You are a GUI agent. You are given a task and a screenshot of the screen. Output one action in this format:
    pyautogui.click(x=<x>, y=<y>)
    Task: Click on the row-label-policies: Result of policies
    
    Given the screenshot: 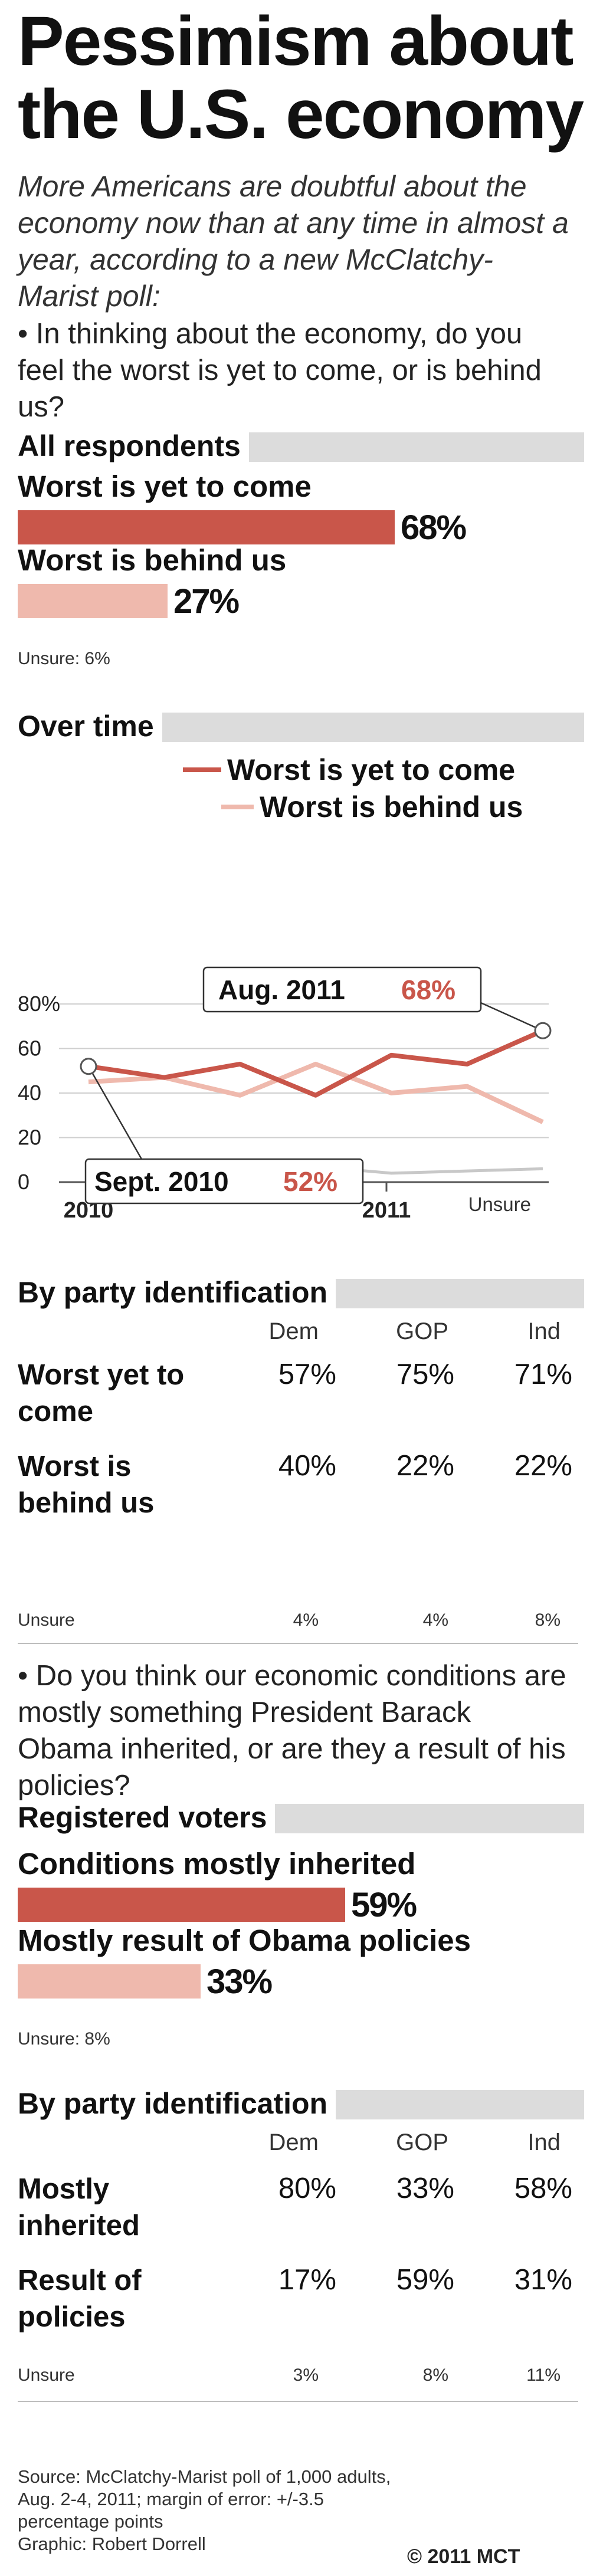 What is the action you would take?
    pyautogui.click(x=80, y=2299)
    